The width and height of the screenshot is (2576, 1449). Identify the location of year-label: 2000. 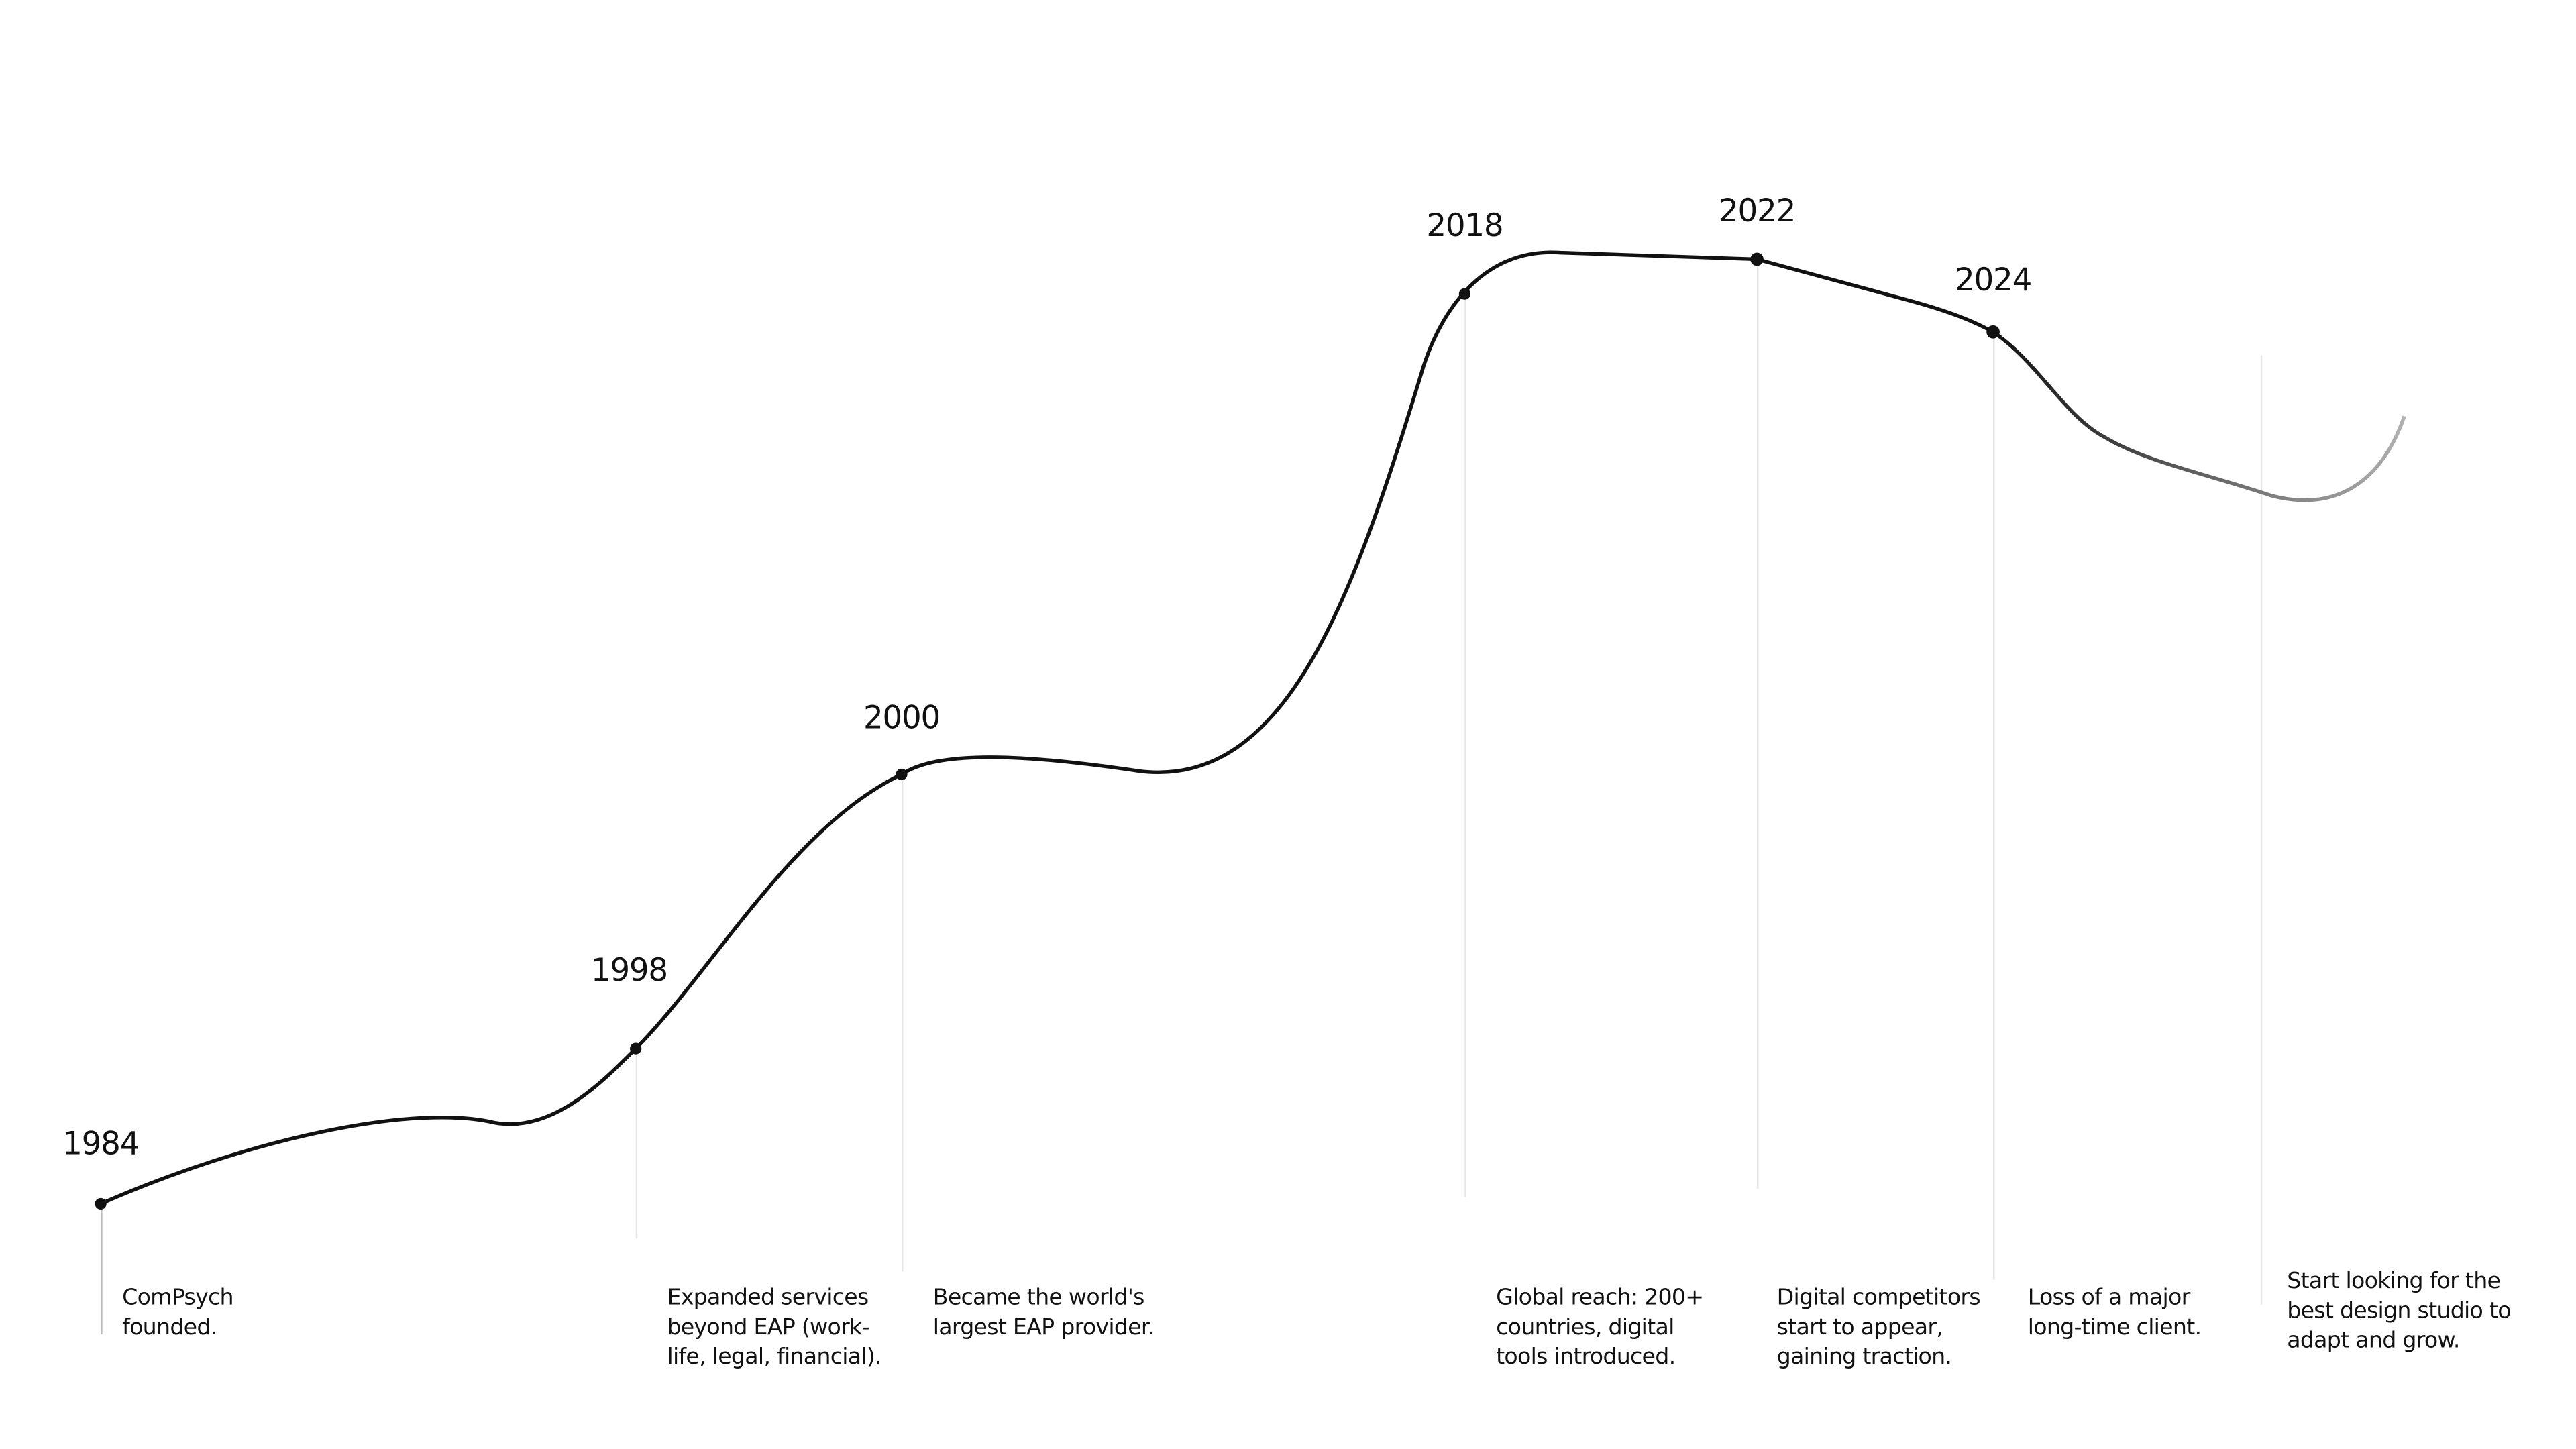
(901, 718).